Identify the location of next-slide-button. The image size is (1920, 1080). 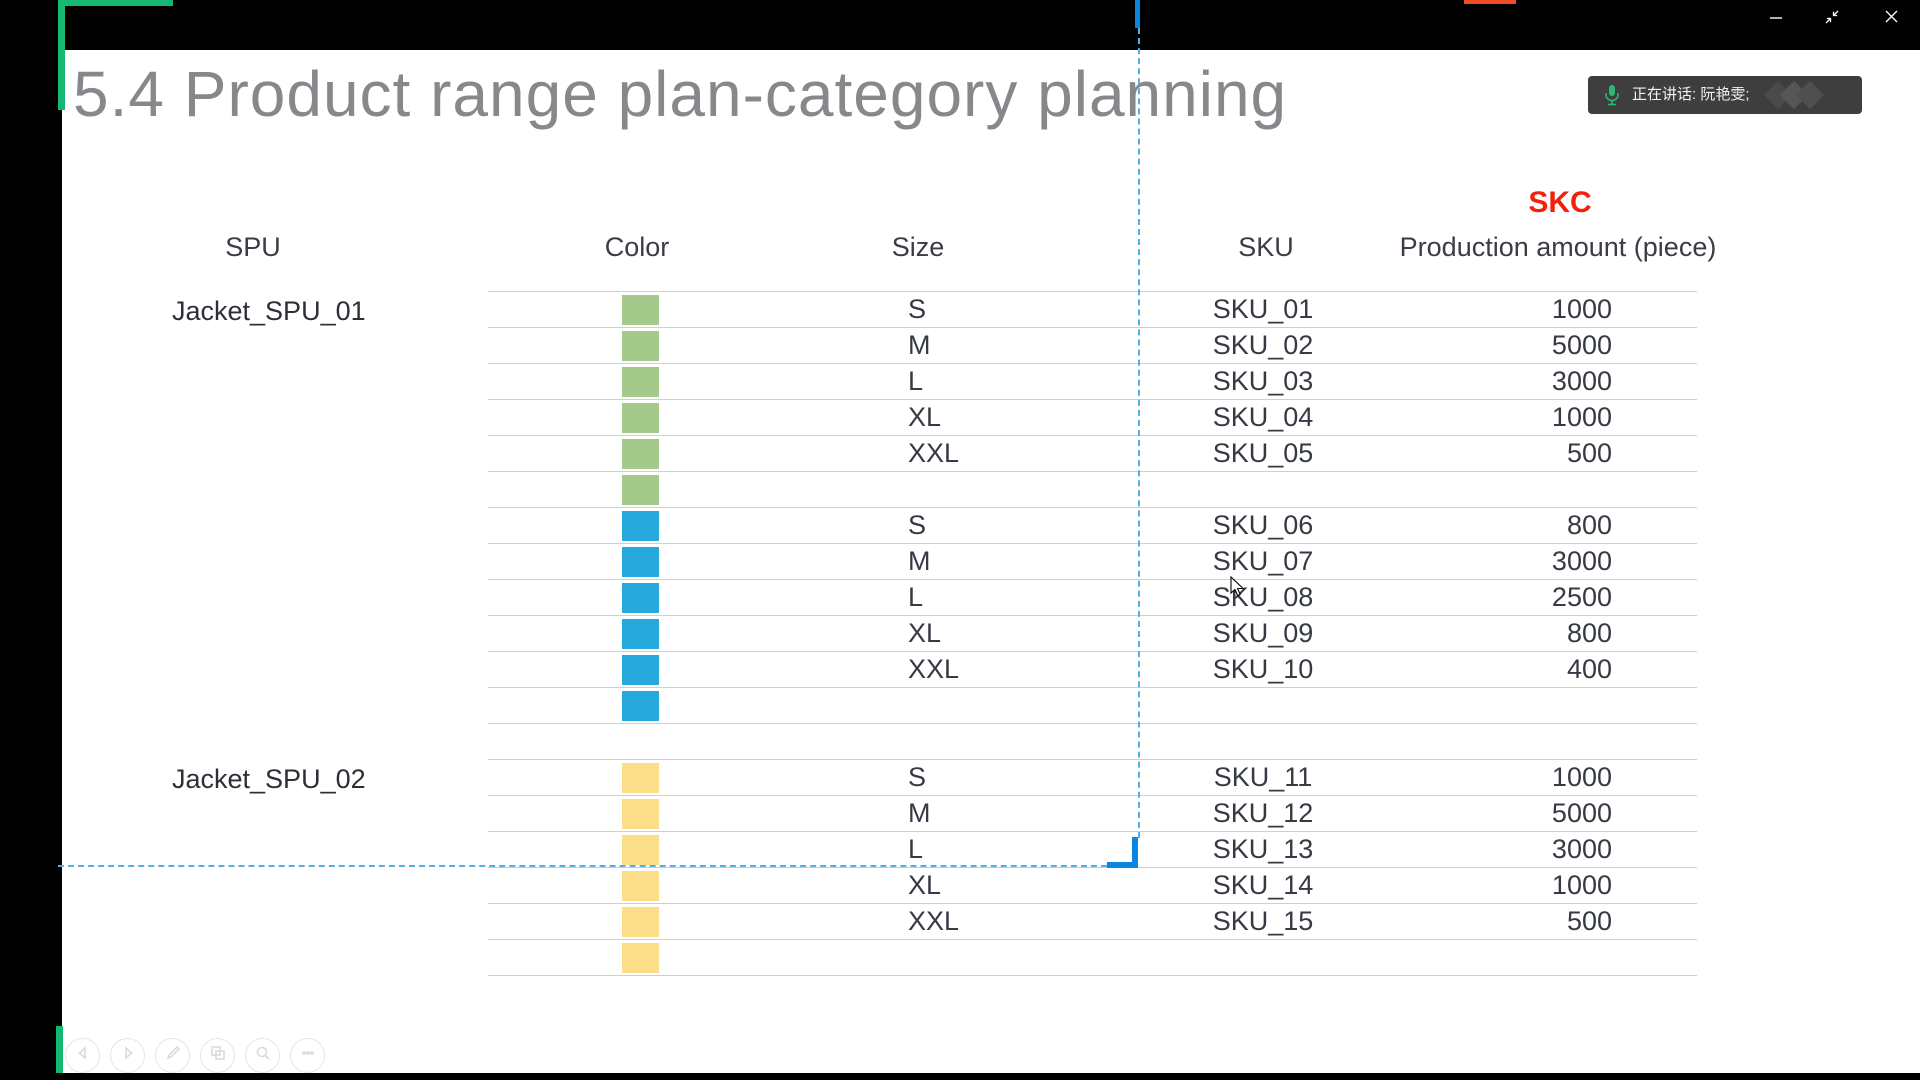
(127, 1055).